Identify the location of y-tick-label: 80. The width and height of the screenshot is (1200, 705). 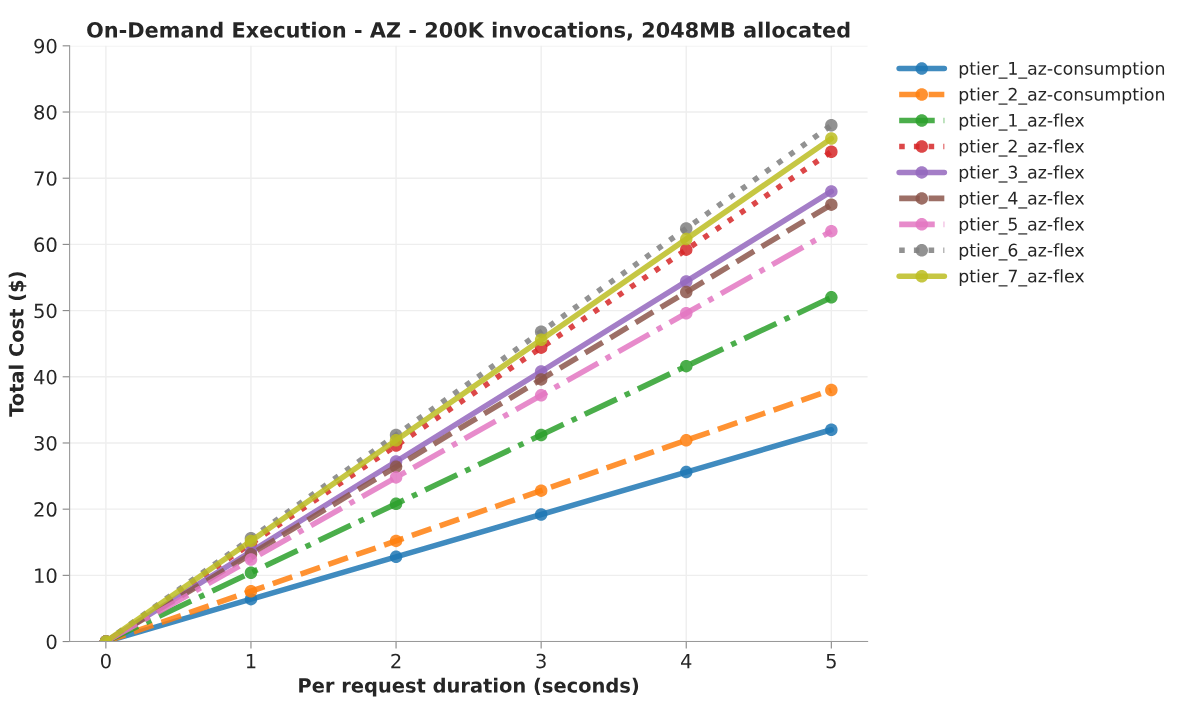
(45, 112).